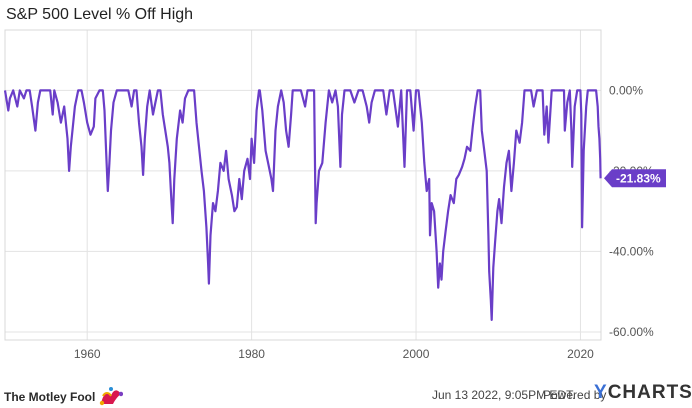 The image size is (692, 408). What do you see at coordinates (251, 354) in the screenshot?
I see `x-tick-label: 1980` at bounding box center [251, 354].